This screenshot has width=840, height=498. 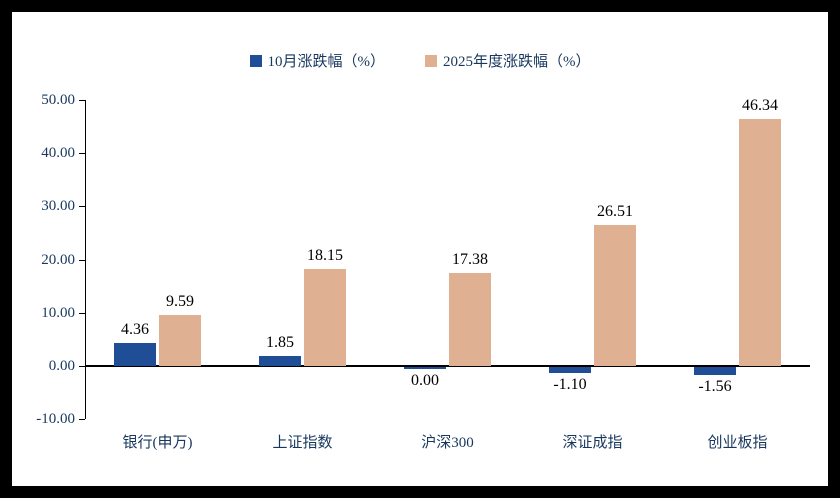 What do you see at coordinates (280, 342) in the screenshot?
I see `value-label-series0-cat1: 1.85` at bounding box center [280, 342].